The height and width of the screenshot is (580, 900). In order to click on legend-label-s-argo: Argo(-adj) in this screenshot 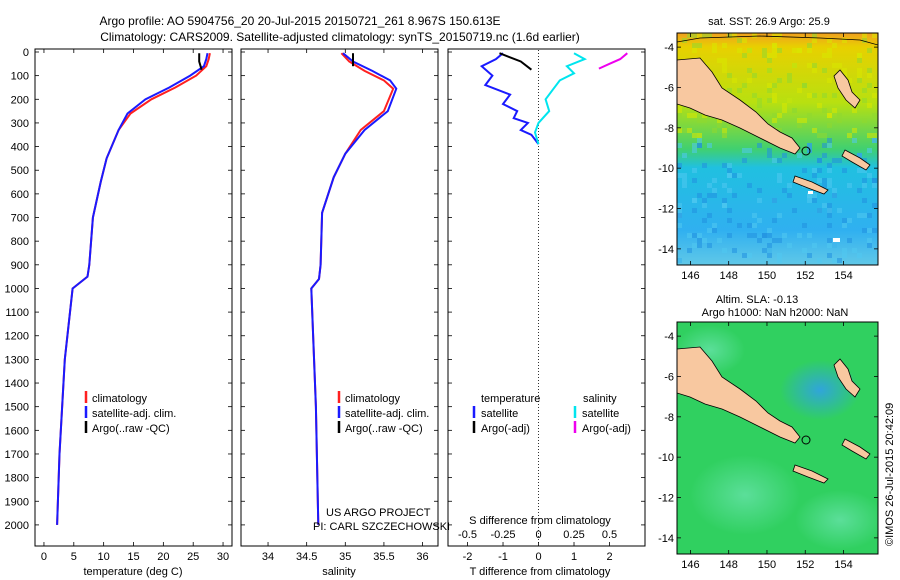, I will do `click(606, 429)`.